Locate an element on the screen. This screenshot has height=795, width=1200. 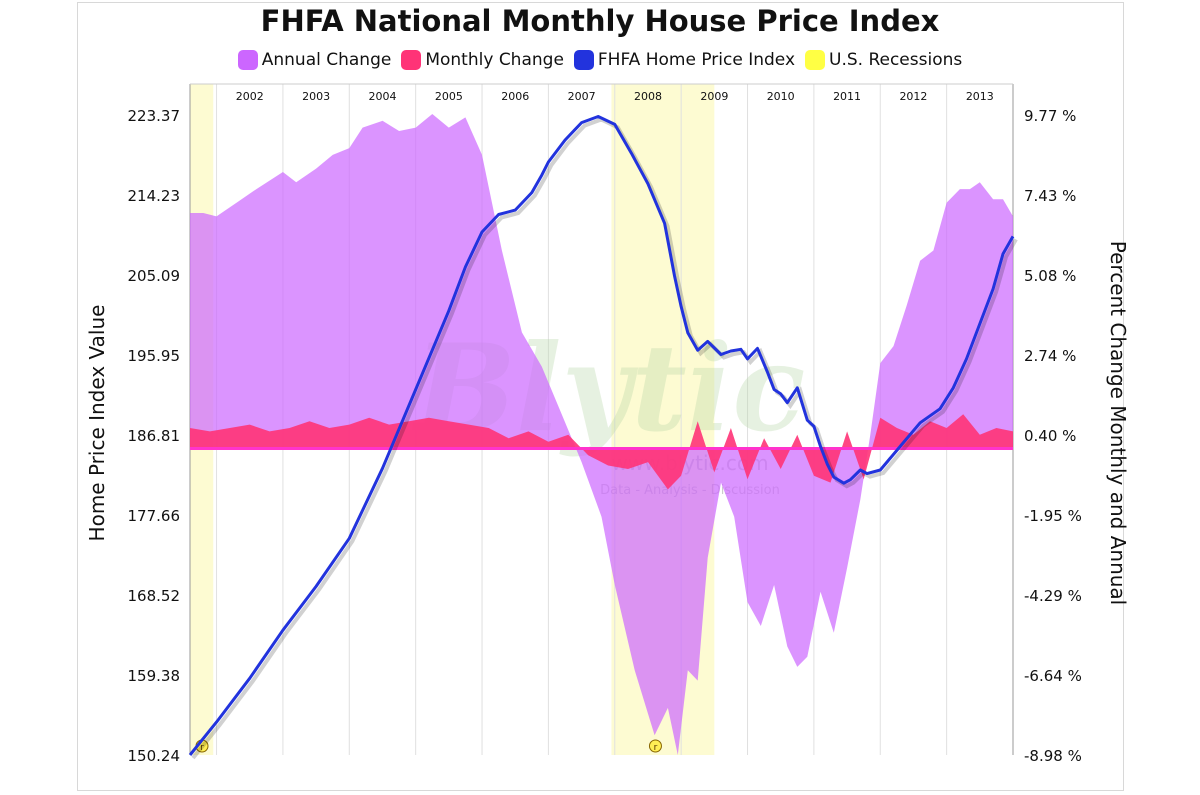
legend-label-recessions: U.S. Recessions is located at coordinates (896, 60).